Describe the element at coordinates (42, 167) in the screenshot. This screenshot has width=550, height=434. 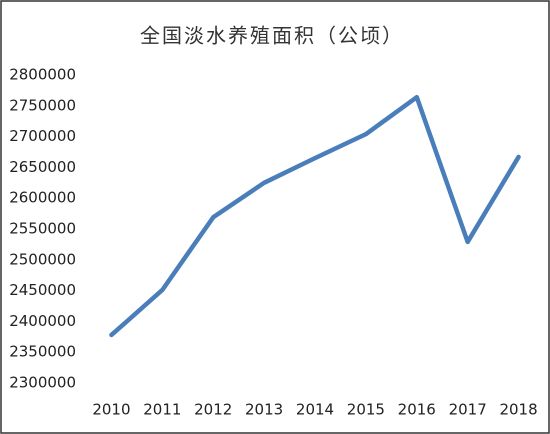
I see `y-tick-label: 2650000` at that location.